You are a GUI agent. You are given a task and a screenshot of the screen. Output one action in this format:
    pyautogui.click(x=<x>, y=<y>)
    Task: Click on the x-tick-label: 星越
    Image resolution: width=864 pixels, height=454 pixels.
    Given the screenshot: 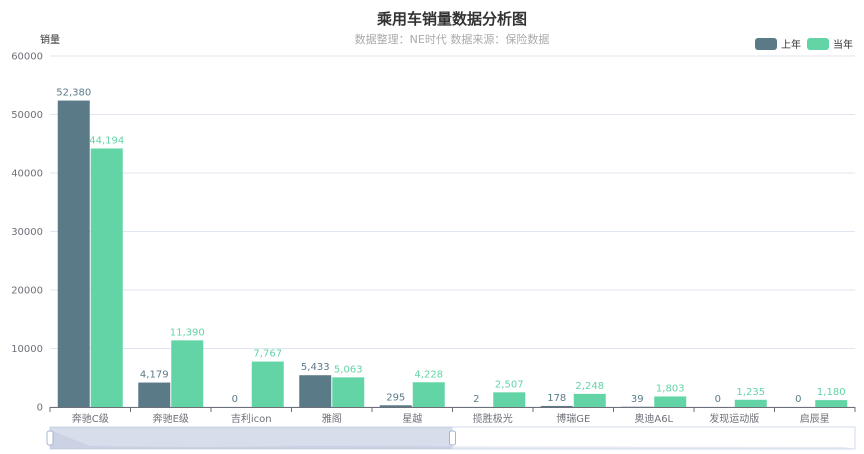 What is the action you would take?
    pyautogui.click(x=412, y=418)
    